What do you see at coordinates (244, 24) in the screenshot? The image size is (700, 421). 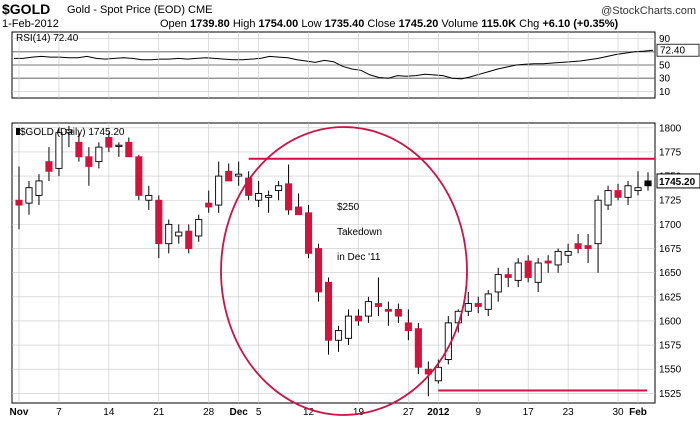 I see `high-label: High` at bounding box center [244, 24].